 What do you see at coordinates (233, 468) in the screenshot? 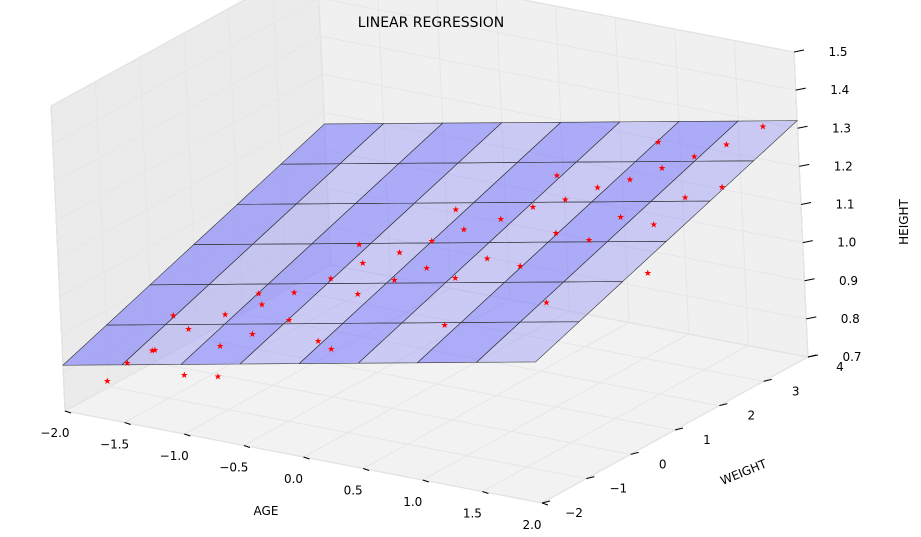
I see `x-tick-label: −0.5` at bounding box center [233, 468].